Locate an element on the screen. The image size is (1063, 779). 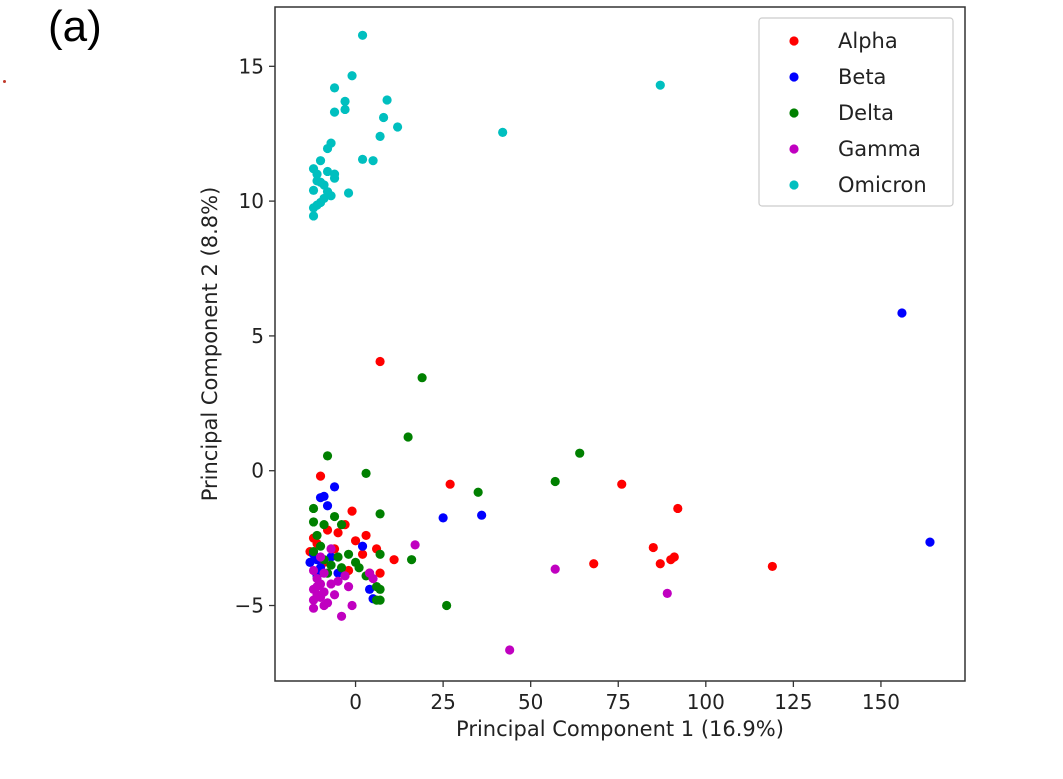
x-tick-label: 50 is located at coordinates (530, 702).